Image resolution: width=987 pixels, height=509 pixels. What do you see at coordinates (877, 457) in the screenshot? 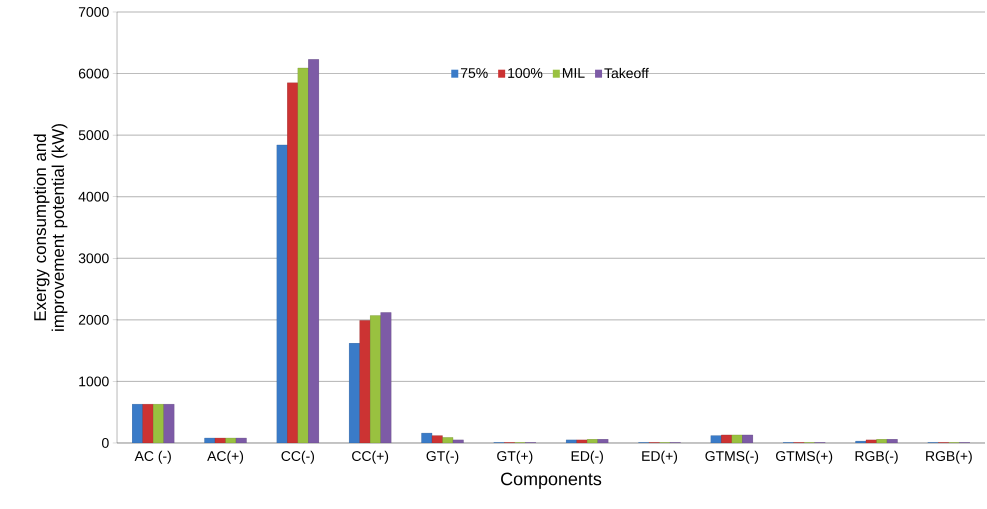
I see `x-tick-label: RGB(-)` at bounding box center [877, 457].